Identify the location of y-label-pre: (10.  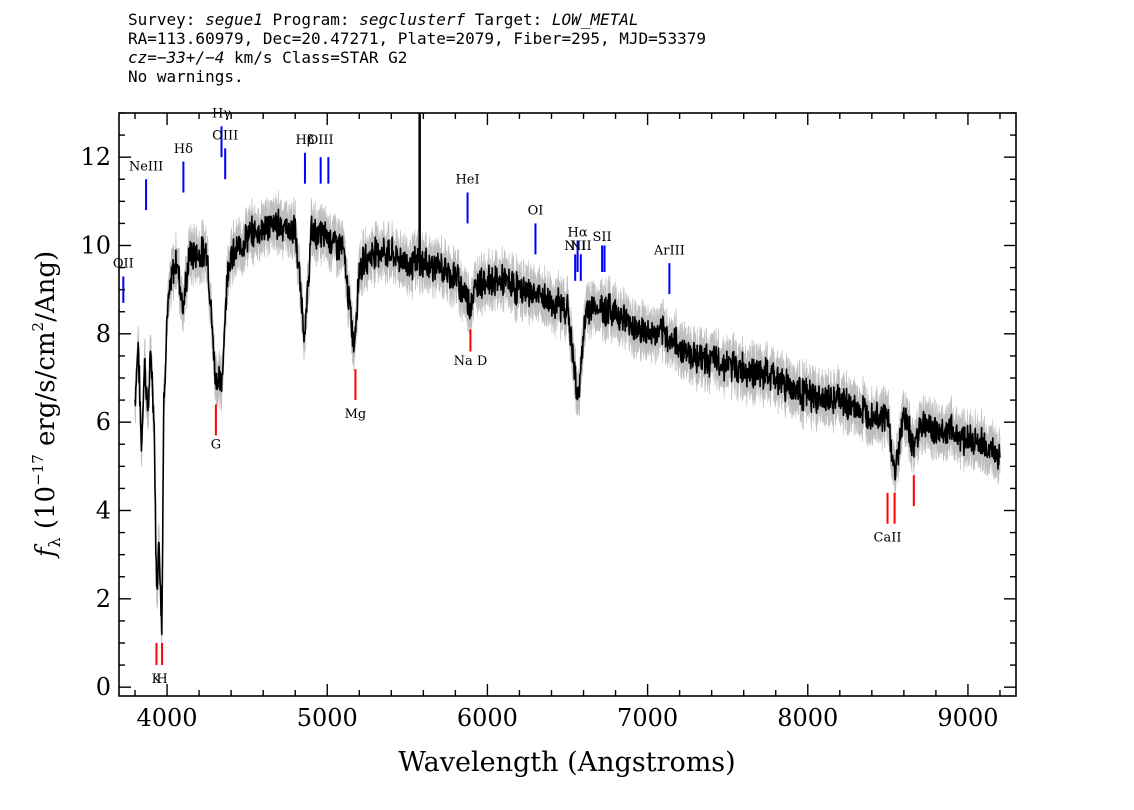
(46, 512).